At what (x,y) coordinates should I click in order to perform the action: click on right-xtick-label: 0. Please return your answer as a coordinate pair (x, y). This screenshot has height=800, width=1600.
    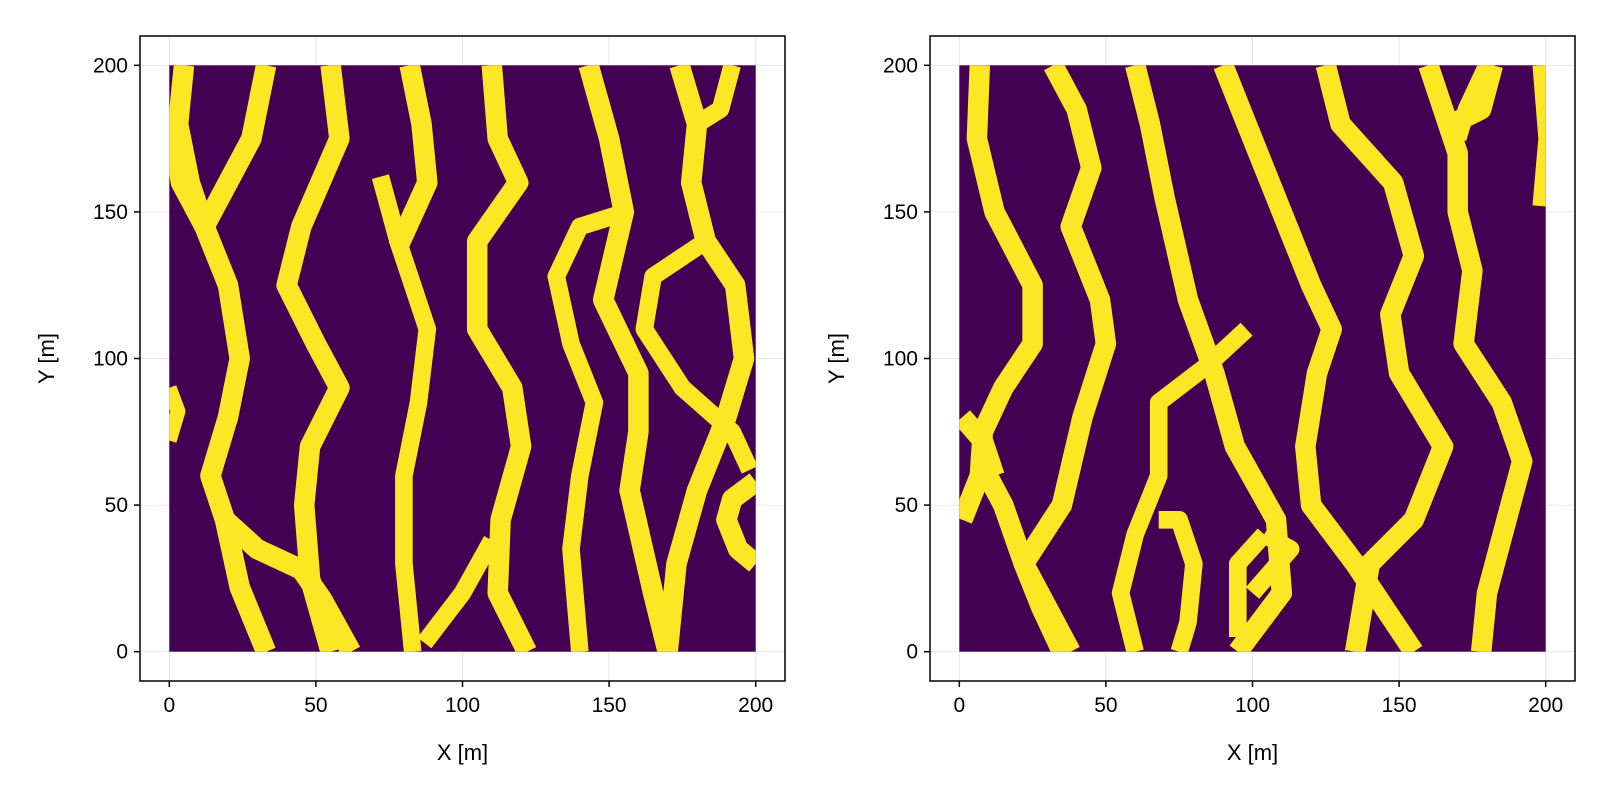
    Looking at the image, I should click on (959, 705).